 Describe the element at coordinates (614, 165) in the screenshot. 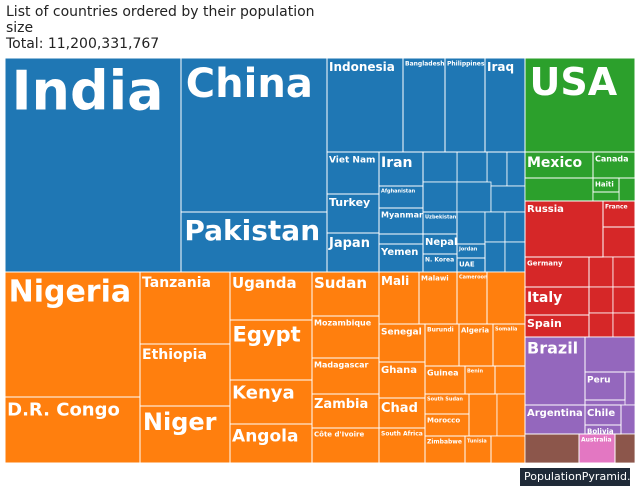

I see `tile-canada: Canada` at that location.